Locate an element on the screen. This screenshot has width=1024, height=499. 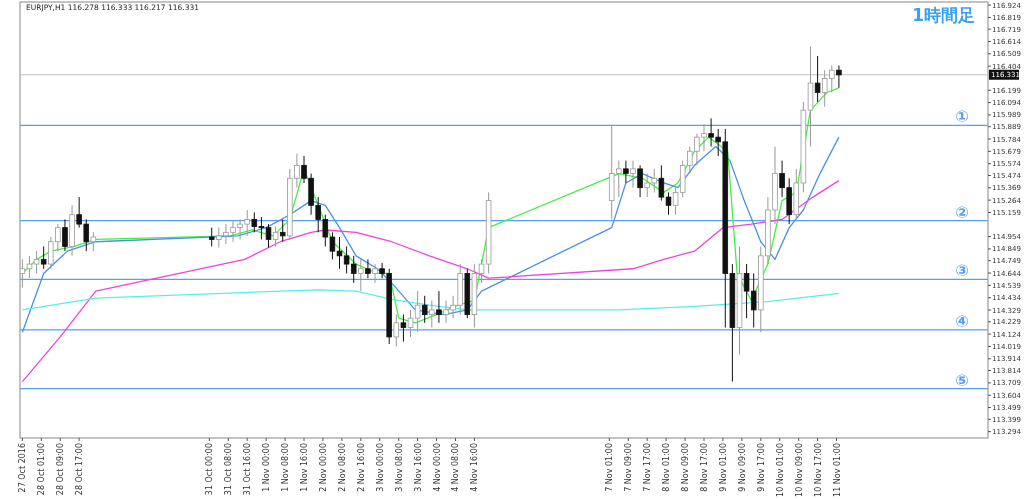
x-tick-label: 10 Nov 01:00 is located at coordinates (780, 470).